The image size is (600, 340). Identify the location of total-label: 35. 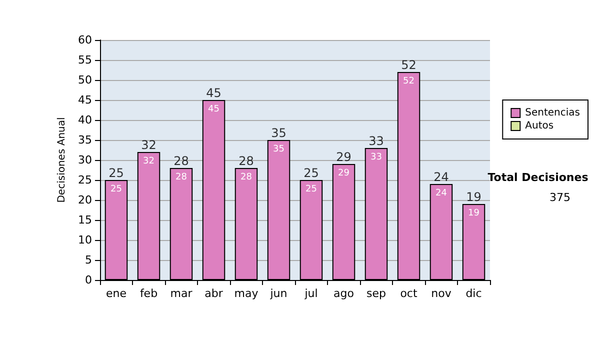
(278, 133).